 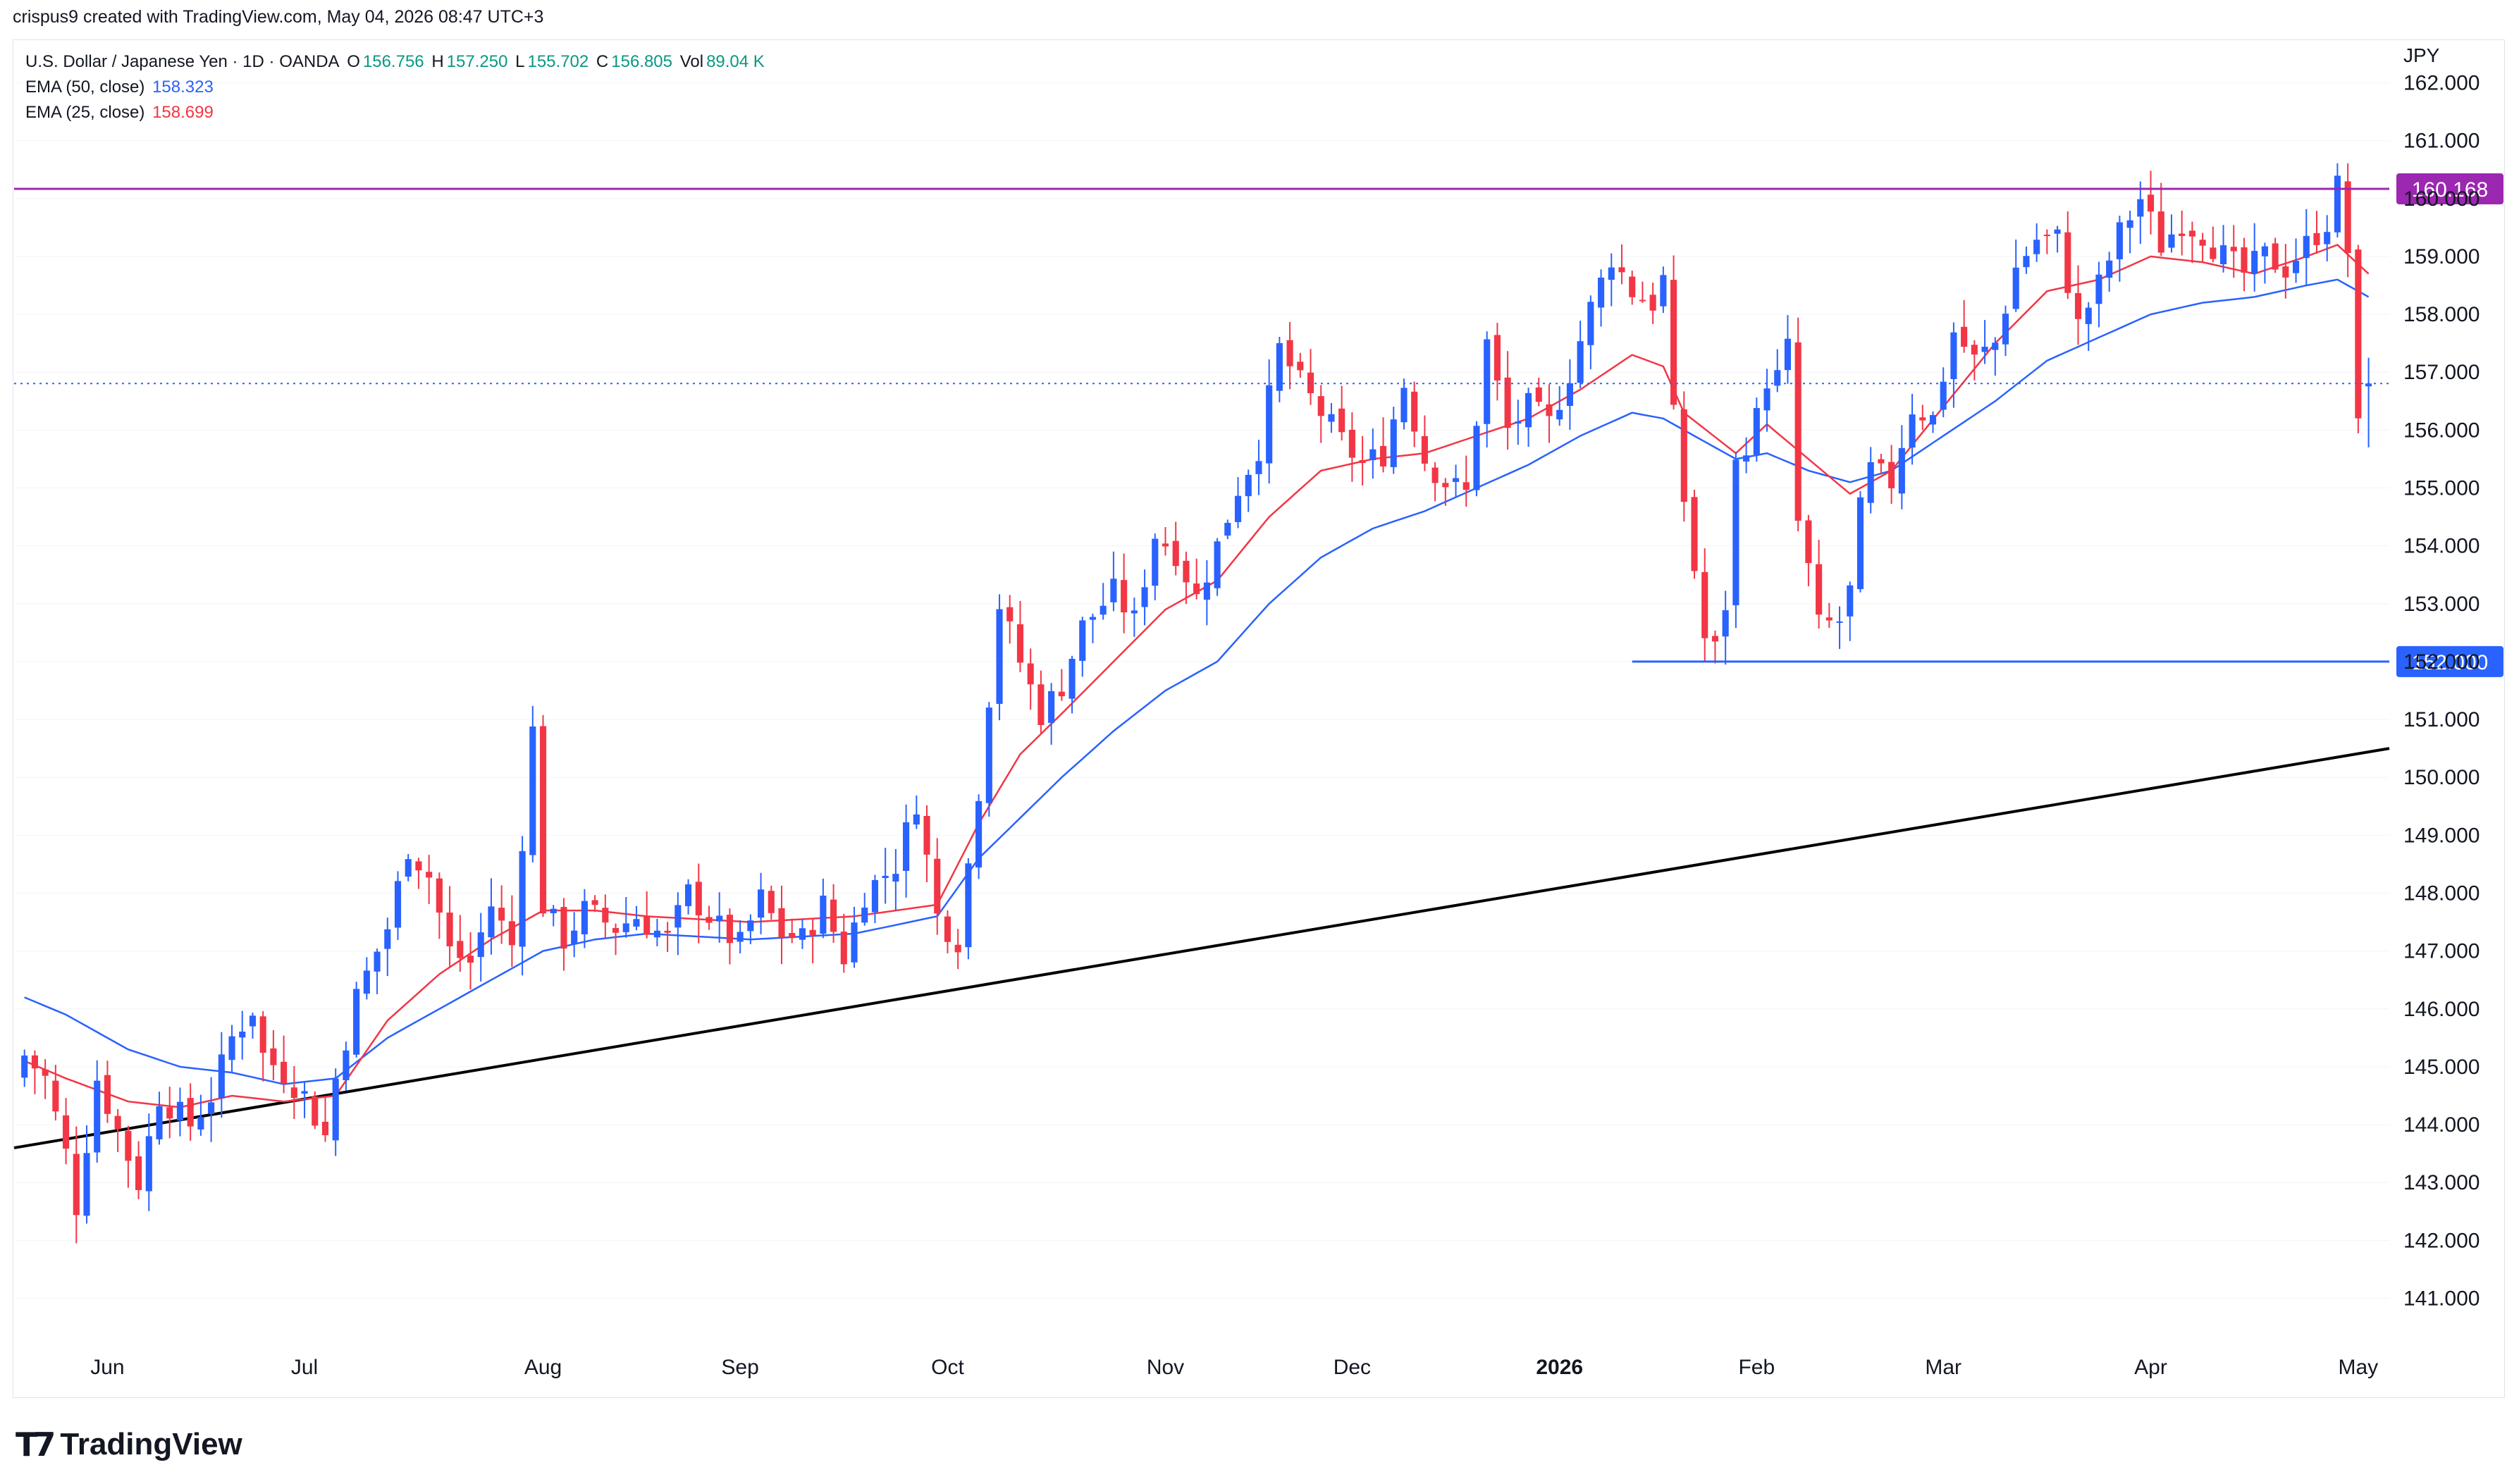 I want to click on y-tick-label: 162.000, so click(x=2441, y=83).